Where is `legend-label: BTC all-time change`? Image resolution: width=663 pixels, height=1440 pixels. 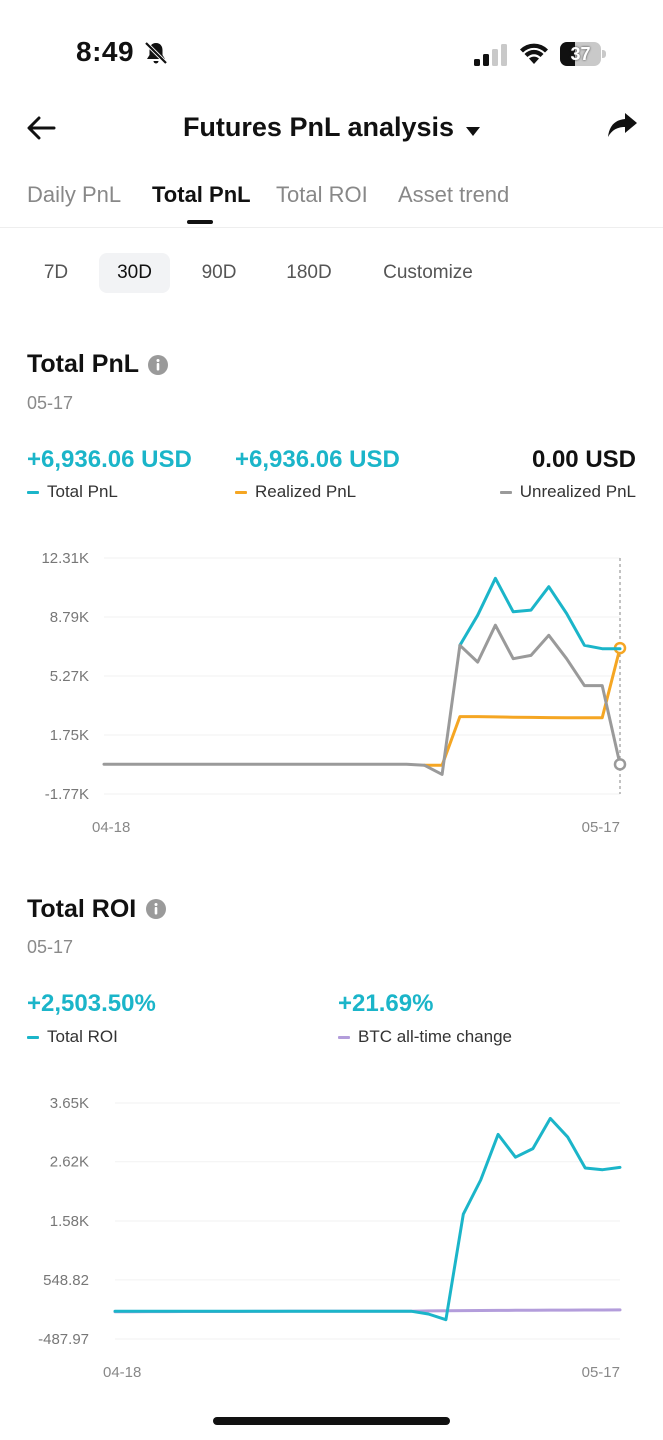 legend-label: BTC all-time change is located at coordinates (435, 1036).